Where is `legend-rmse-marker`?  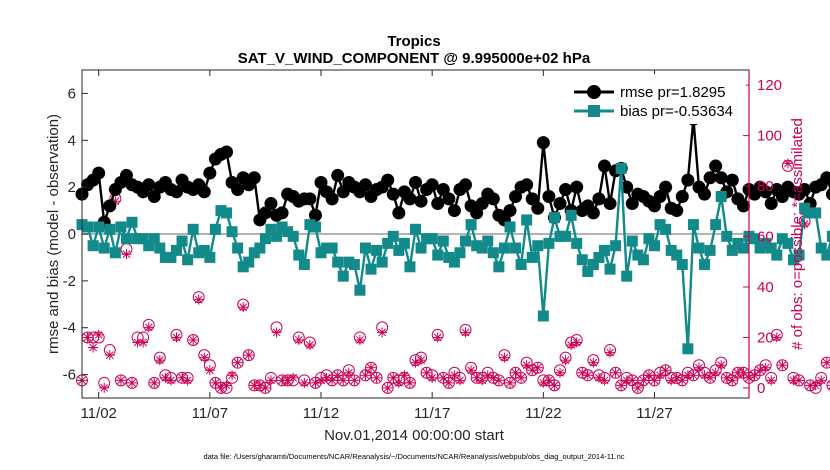
legend-rmse-marker is located at coordinates (594, 92).